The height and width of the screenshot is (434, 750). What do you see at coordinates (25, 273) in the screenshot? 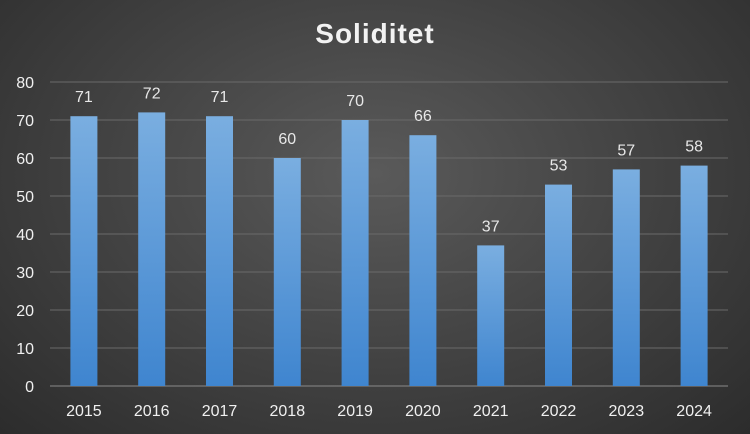
I see `y-tick-label: 30` at bounding box center [25, 273].